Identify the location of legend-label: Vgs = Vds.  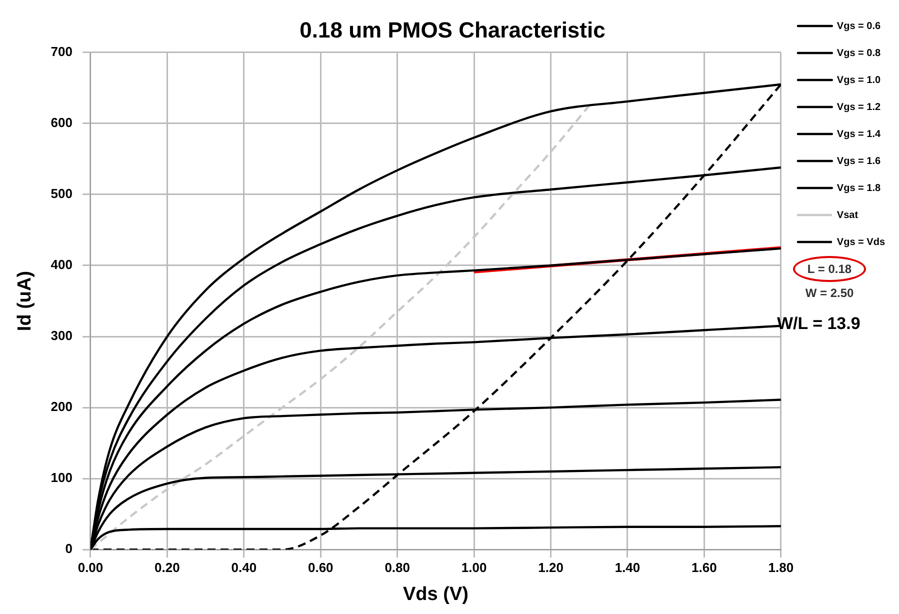
(861, 242).